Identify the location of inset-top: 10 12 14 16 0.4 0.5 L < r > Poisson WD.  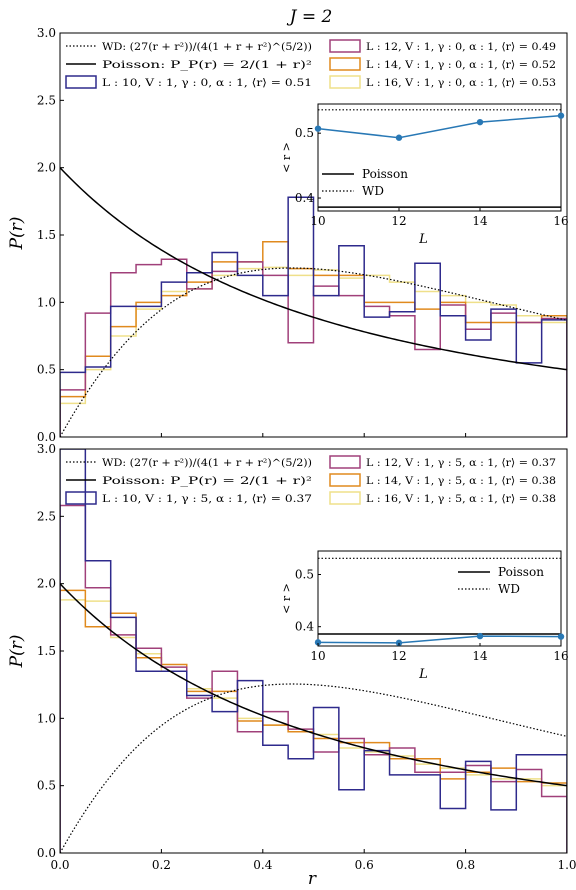
(424, 175).